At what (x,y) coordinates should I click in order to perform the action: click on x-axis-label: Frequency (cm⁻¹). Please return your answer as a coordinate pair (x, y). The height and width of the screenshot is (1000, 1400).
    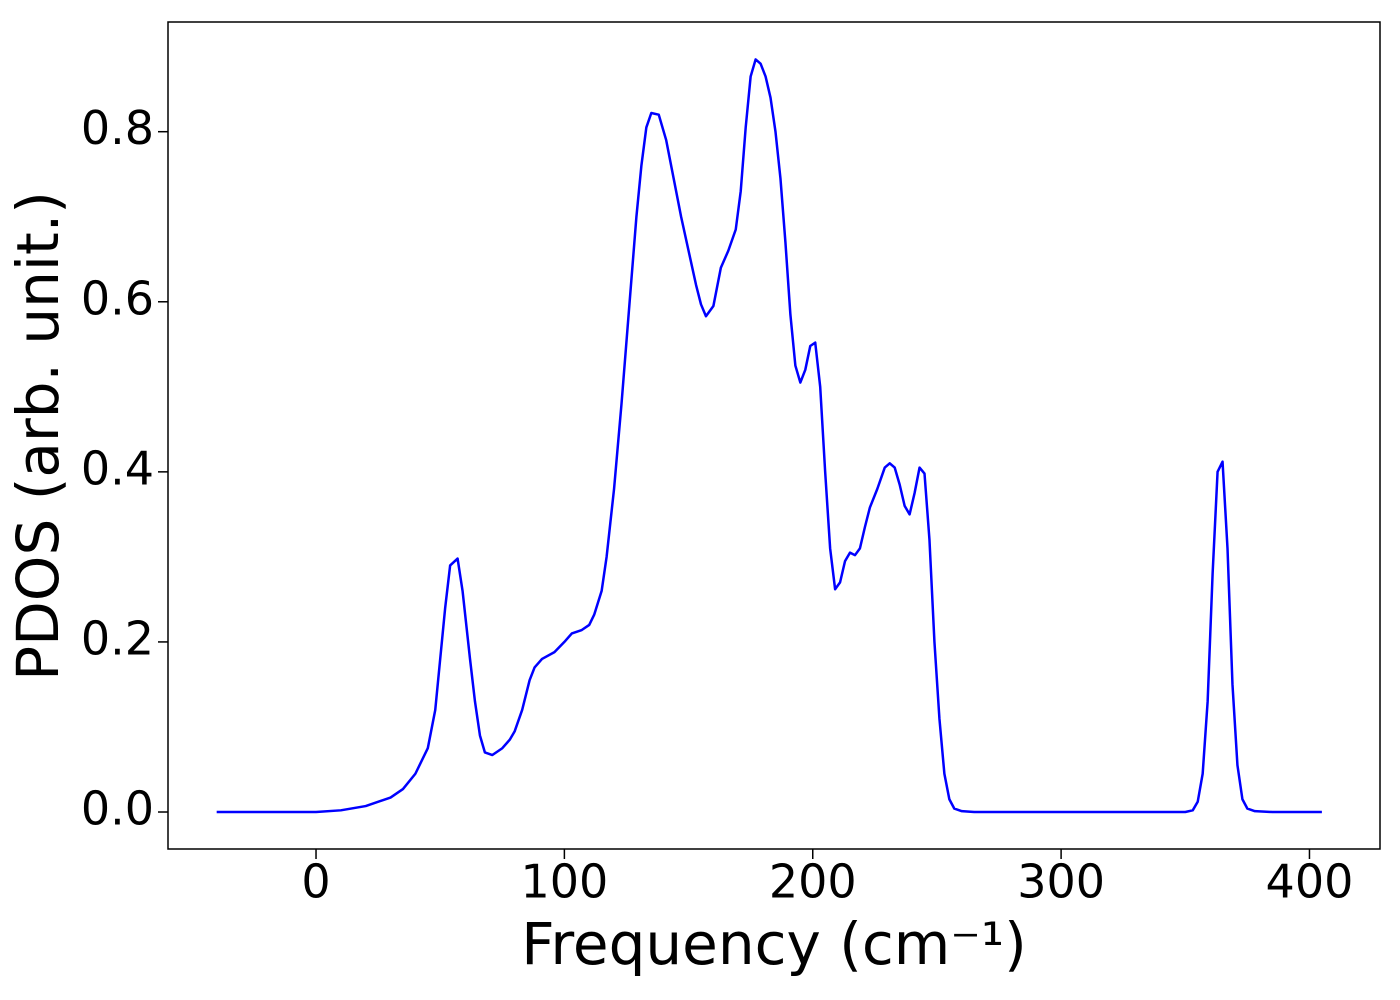
    Looking at the image, I should click on (774, 944).